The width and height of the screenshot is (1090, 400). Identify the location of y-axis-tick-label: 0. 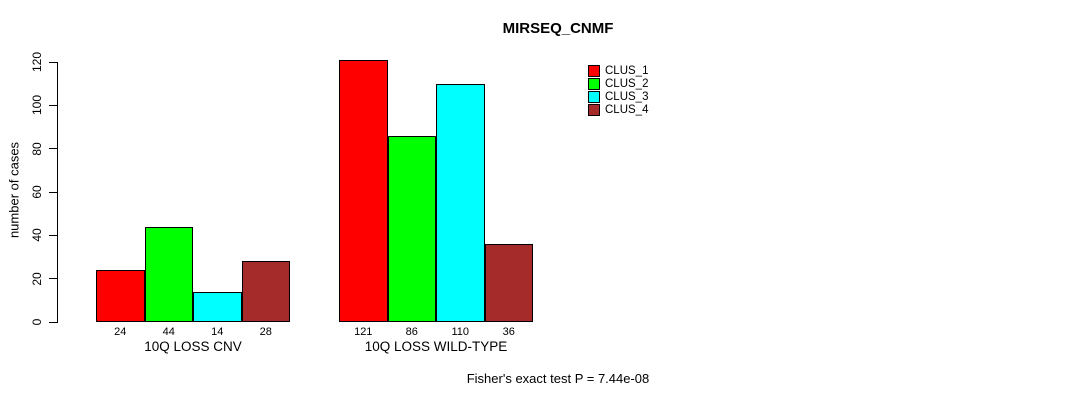
(37, 322).